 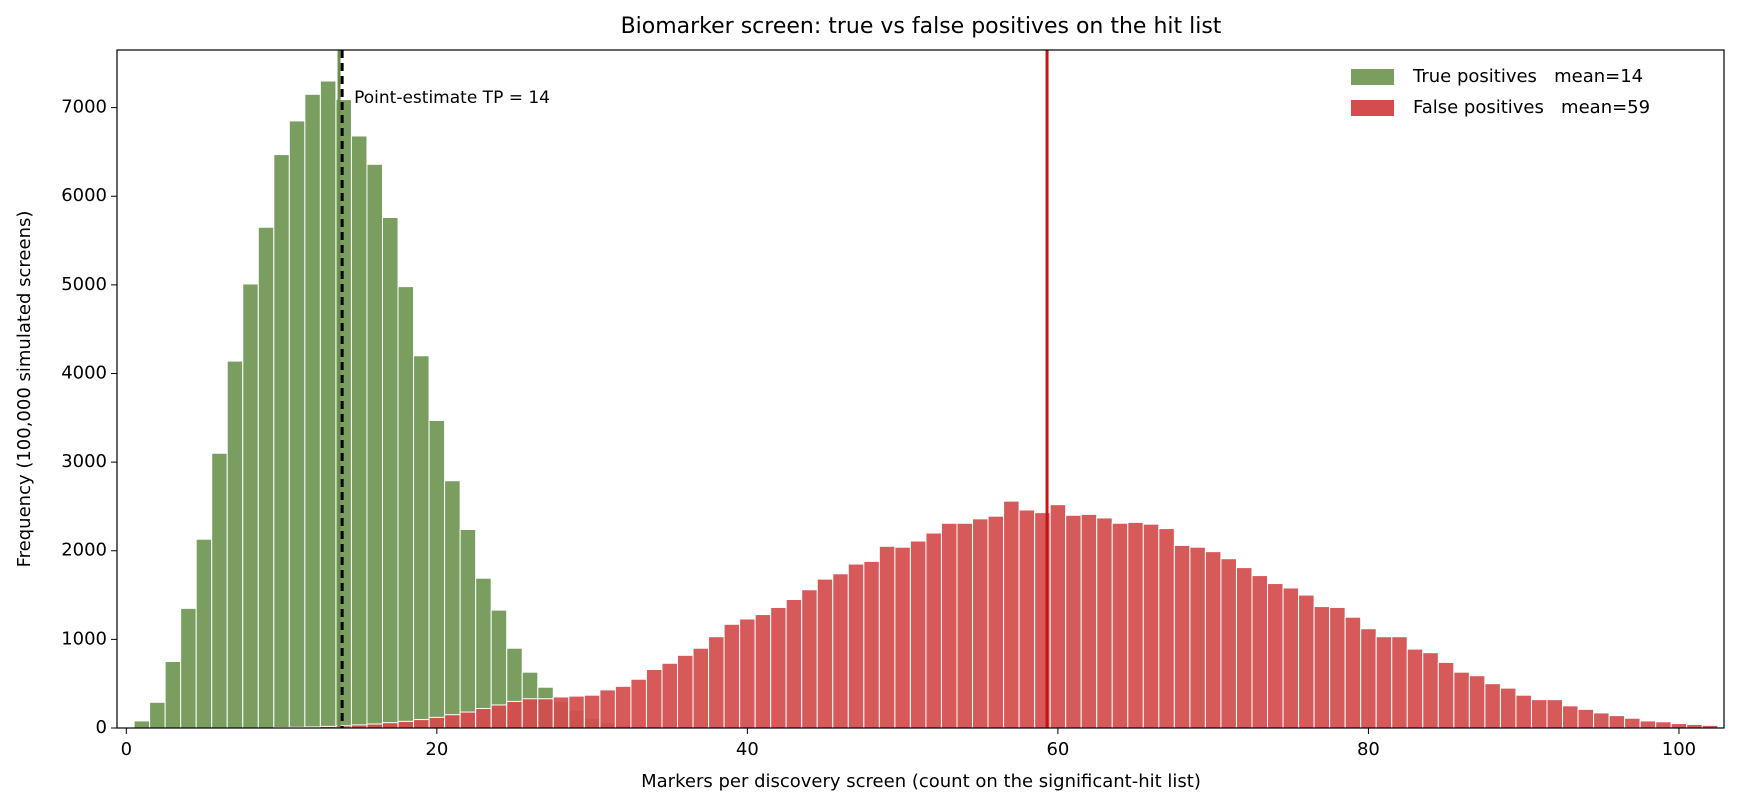 I want to click on x-tick-label: 100, so click(x=1679, y=749).